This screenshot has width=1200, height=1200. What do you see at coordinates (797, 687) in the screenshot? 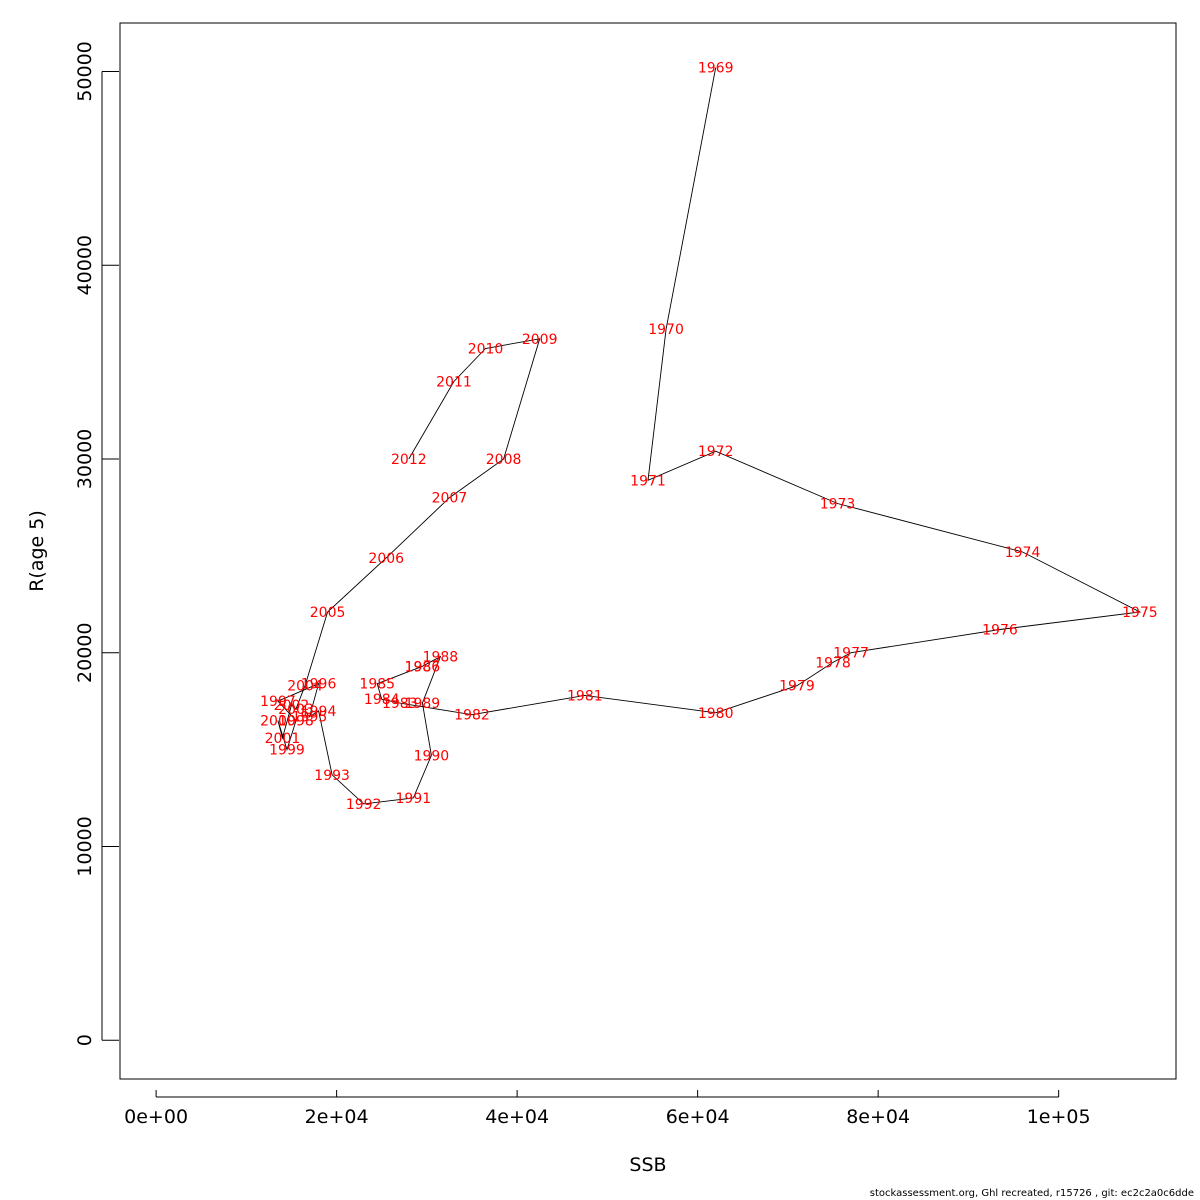
I see `point-label: 1979` at bounding box center [797, 687].